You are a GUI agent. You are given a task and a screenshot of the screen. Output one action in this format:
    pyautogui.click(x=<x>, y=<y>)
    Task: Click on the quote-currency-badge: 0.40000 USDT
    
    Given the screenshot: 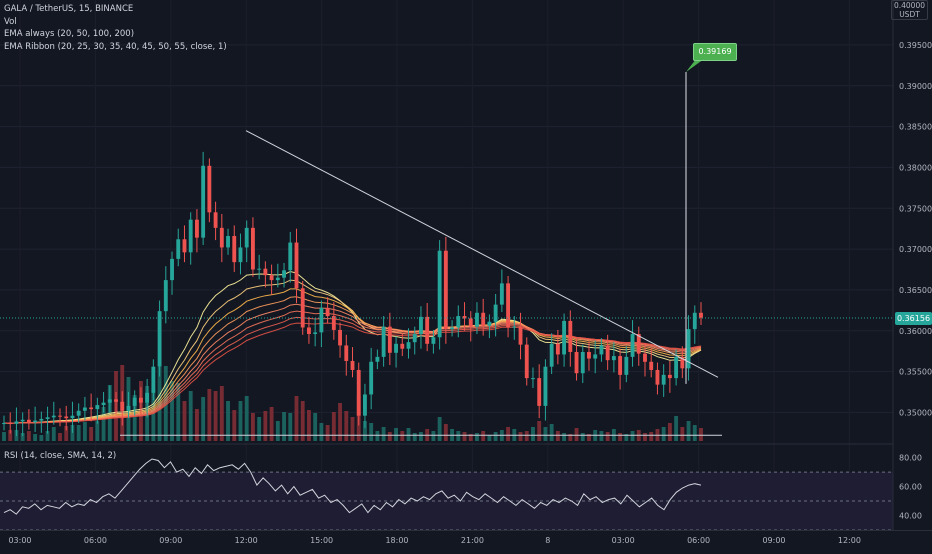 What is the action you would take?
    pyautogui.click(x=909, y=10)
    